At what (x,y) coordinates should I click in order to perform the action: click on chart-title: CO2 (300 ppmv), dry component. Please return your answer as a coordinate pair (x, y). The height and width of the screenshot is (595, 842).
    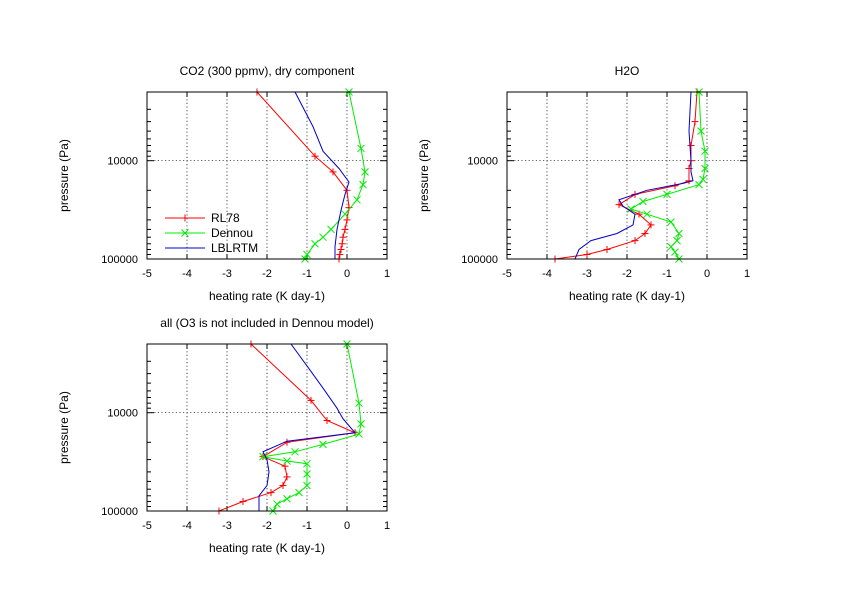
    Looking at the image, I should click on (267, 71).